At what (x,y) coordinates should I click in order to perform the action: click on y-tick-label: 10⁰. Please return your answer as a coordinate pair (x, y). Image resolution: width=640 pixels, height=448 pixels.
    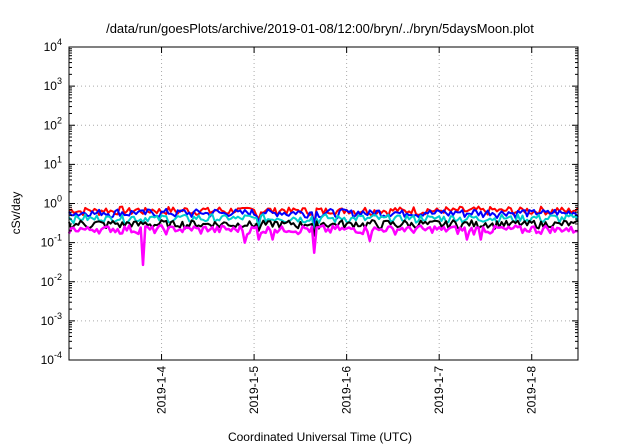
    Looking at the image, I should click on (53, 202).